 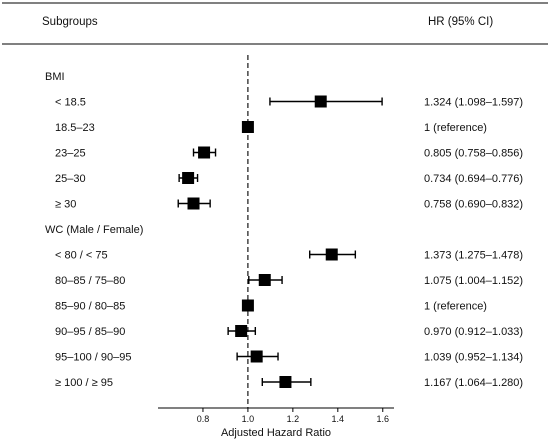 What do you see at coordinates (276, 433) in the screenshot?
I see `x-axis-title: Adjusted Hazard Ratio` at bounding box center [276, 433].